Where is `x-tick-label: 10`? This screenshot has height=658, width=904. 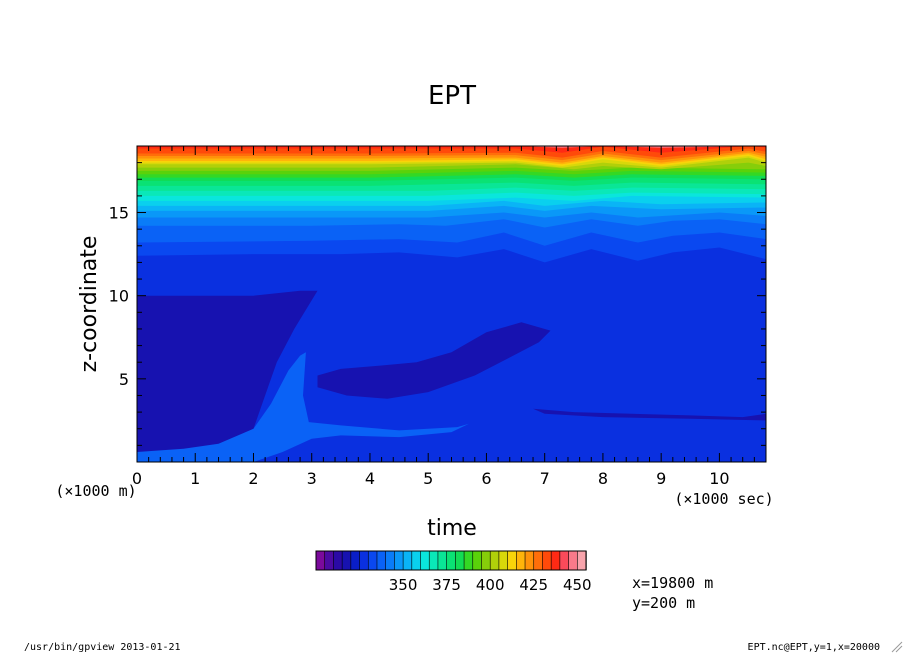 x-tick-label: 10 is located at coordinates (719, 478).